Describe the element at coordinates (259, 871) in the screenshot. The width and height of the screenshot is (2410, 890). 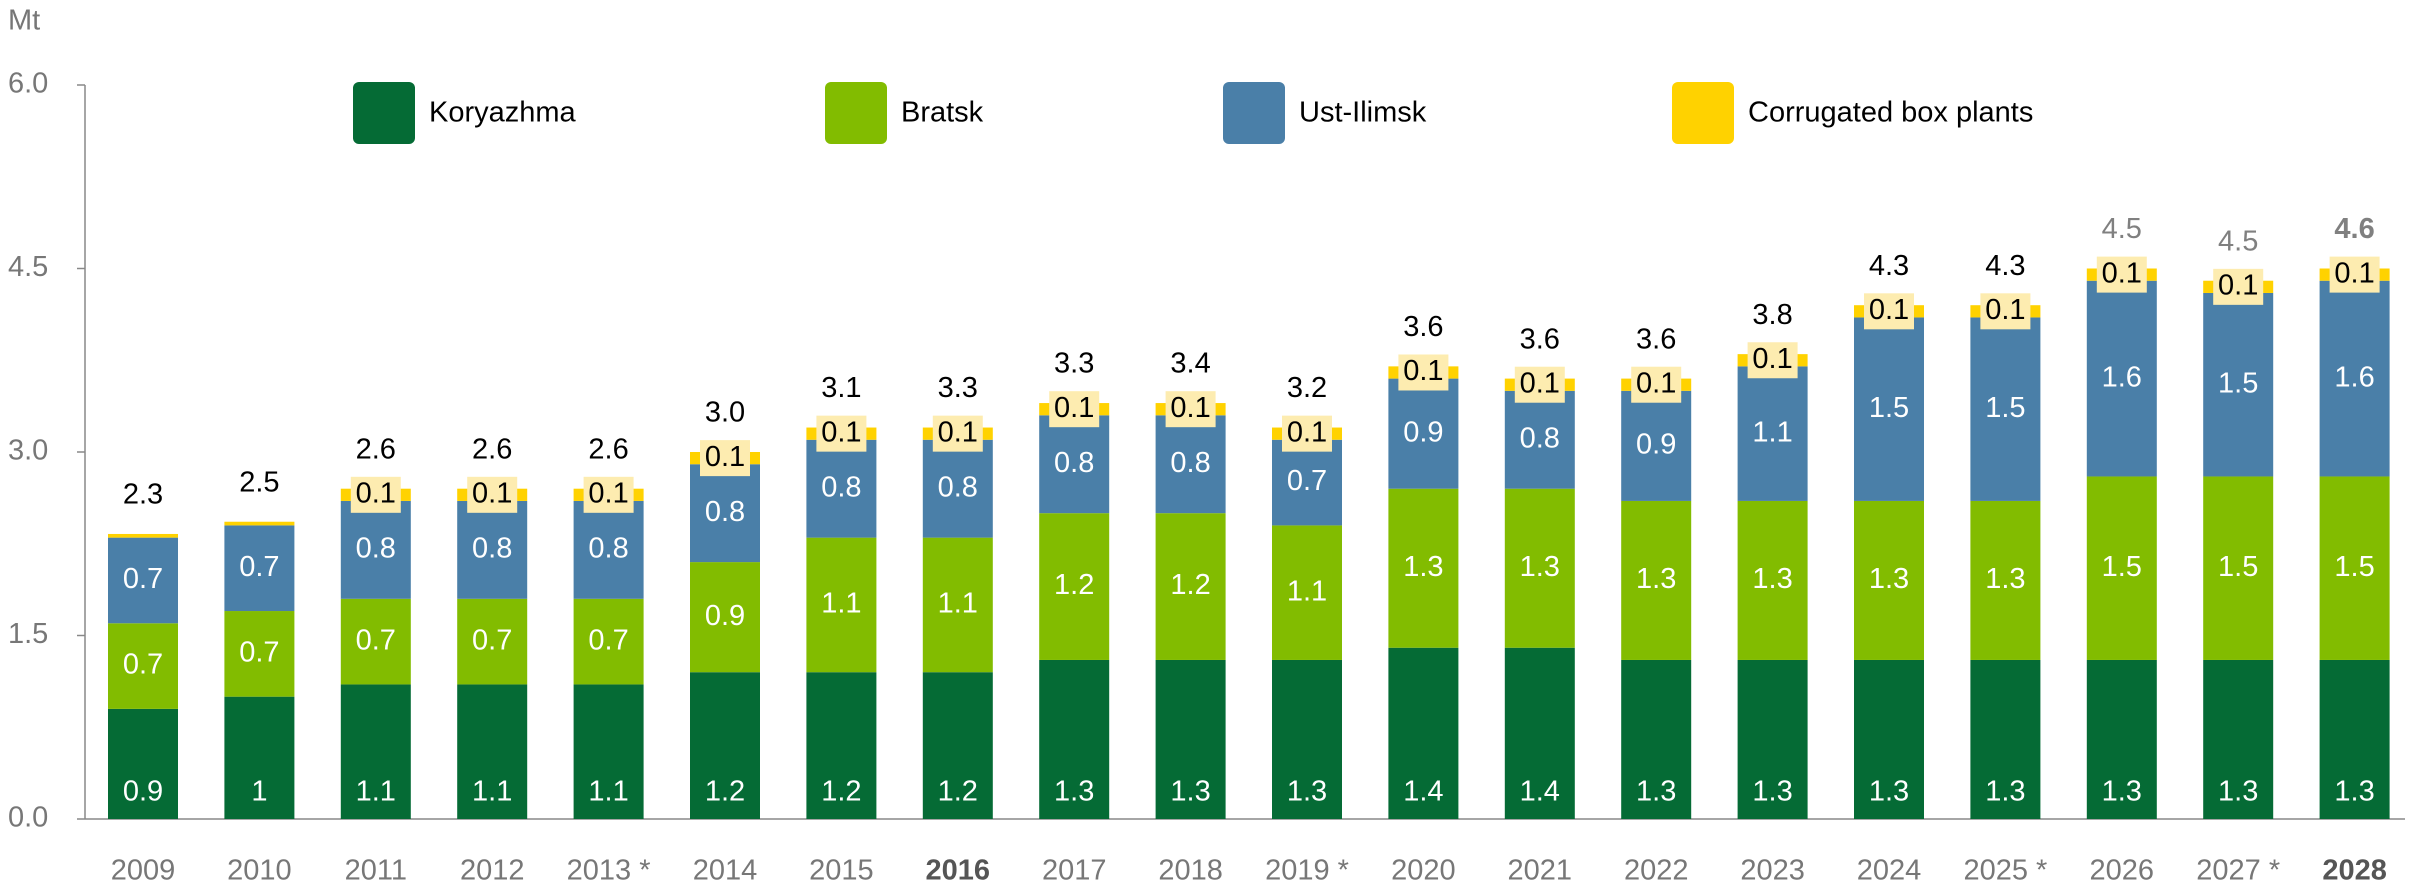
I see `x-tick-label: 2010` at that location.